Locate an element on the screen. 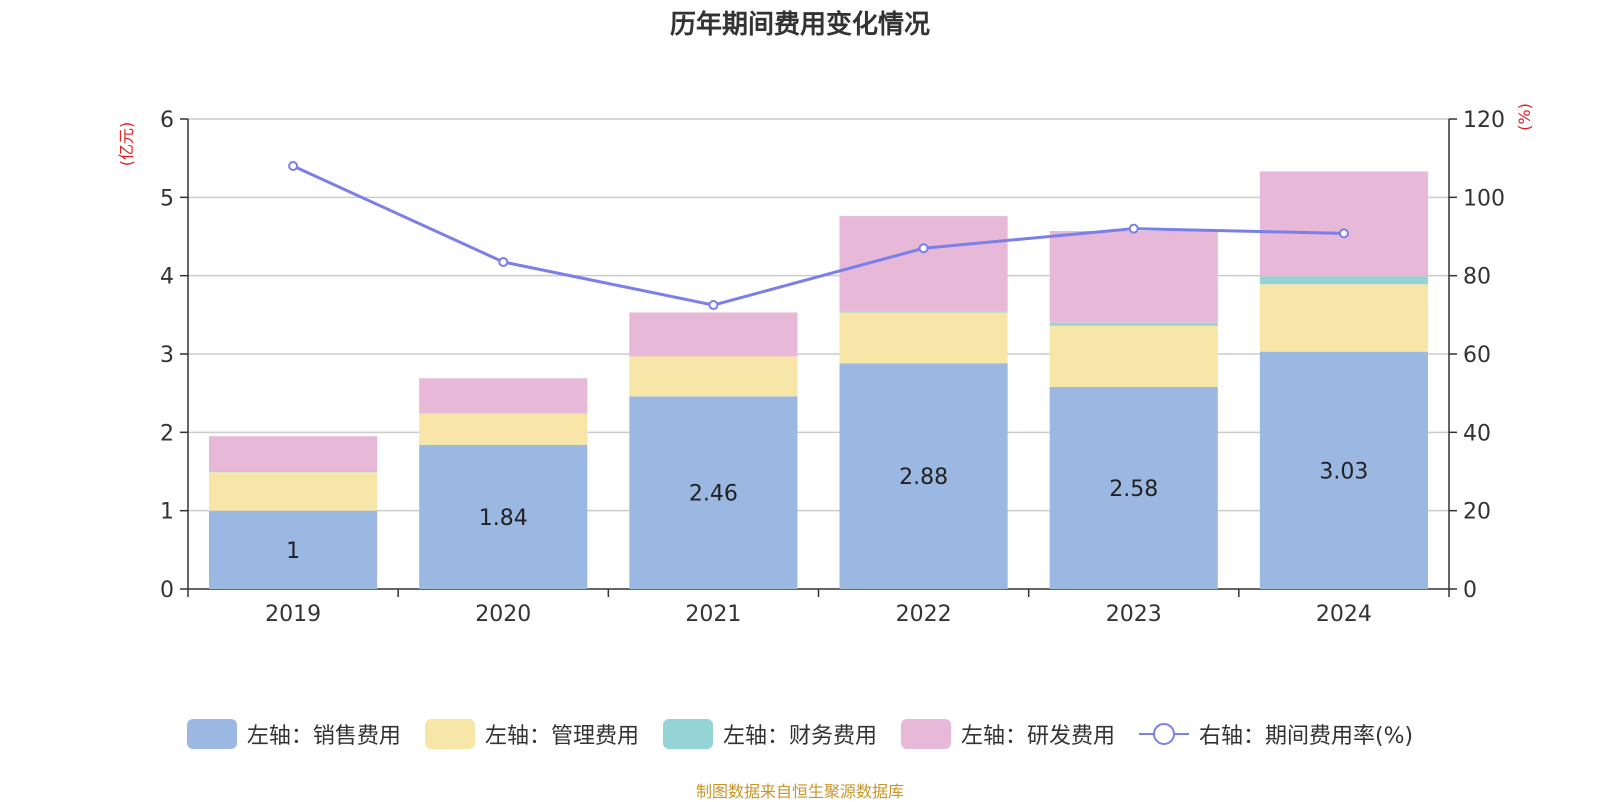 Image resolution: width=1600 pixels, height=802 pixels. right-axis-tick-label: 100 is located at coordinates (1484, 198).